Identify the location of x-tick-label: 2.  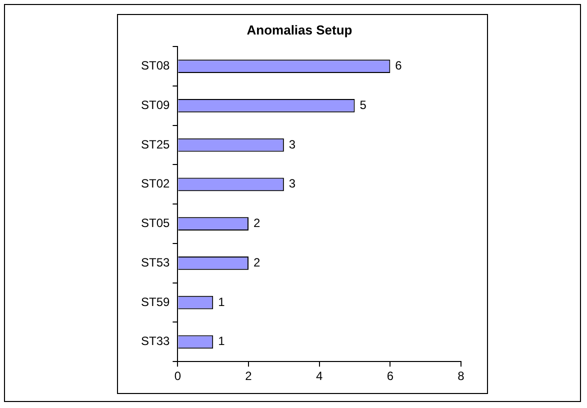
(248, 376).